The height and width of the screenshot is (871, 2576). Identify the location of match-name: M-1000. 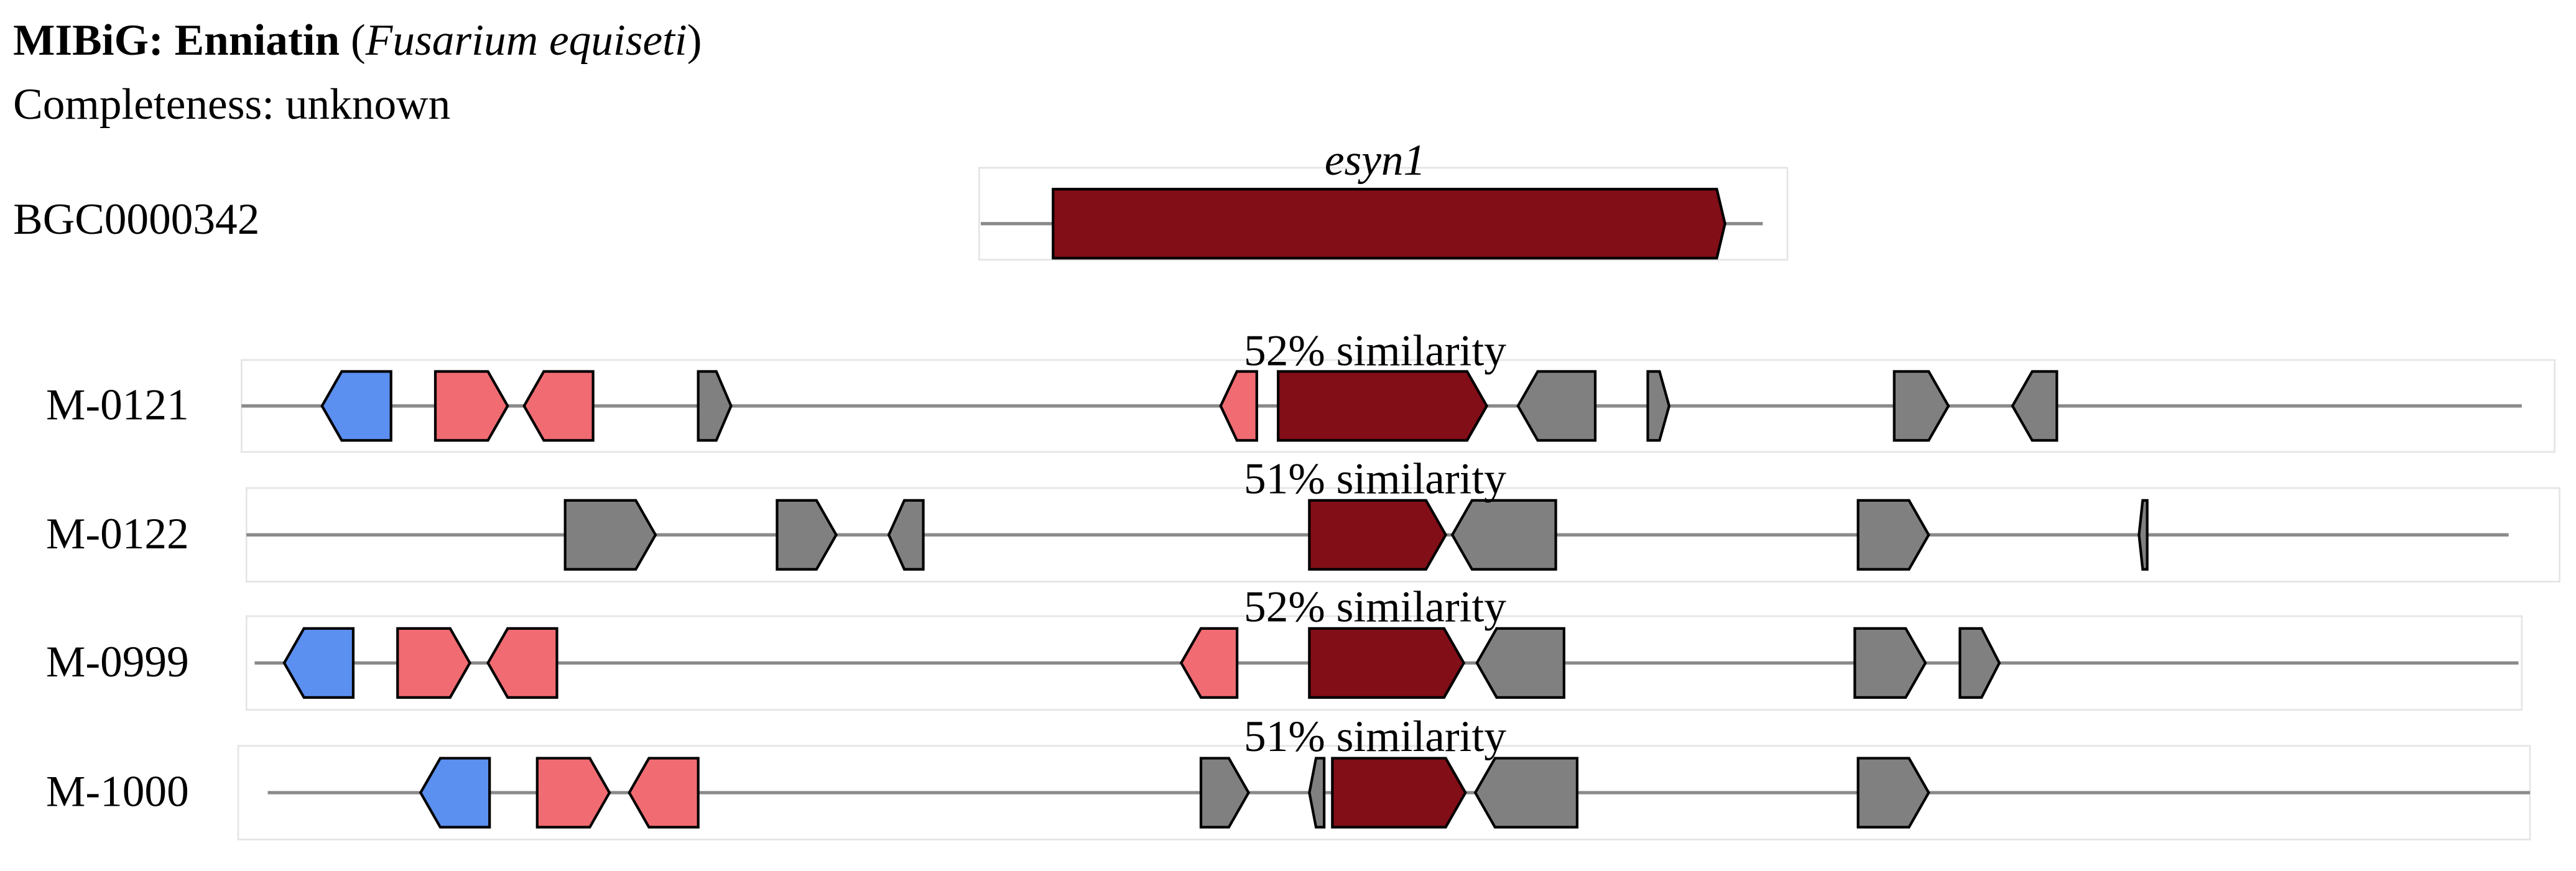
(118, 791).